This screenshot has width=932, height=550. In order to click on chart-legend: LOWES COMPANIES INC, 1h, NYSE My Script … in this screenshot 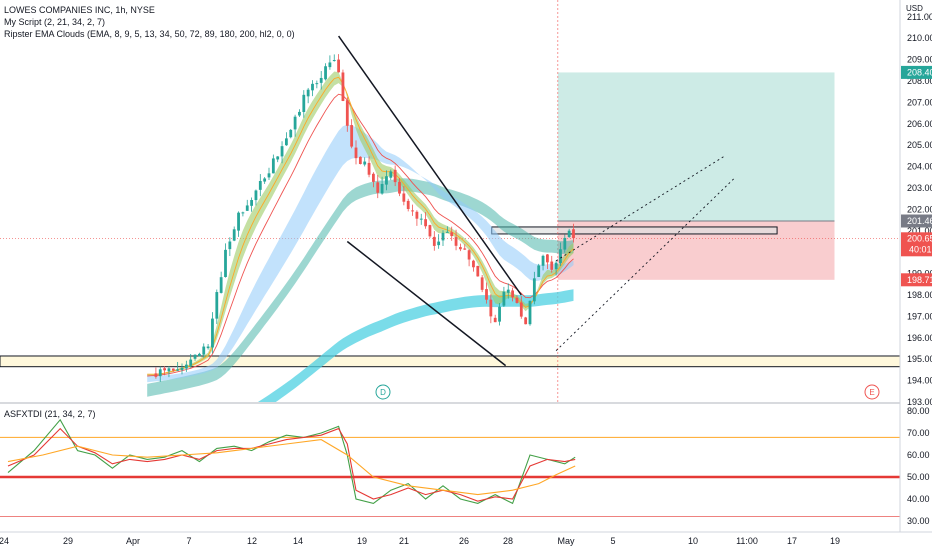, I will do `click(149, 22)`.